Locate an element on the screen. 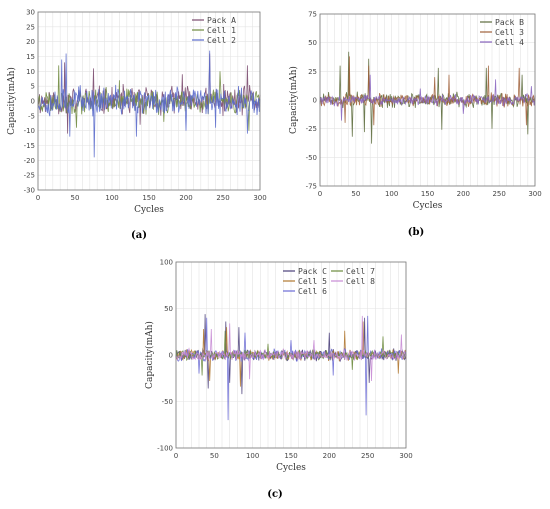 This screenshot has width=550, height=509. y-tick-label: -75 is located at coordinates (311, 187).